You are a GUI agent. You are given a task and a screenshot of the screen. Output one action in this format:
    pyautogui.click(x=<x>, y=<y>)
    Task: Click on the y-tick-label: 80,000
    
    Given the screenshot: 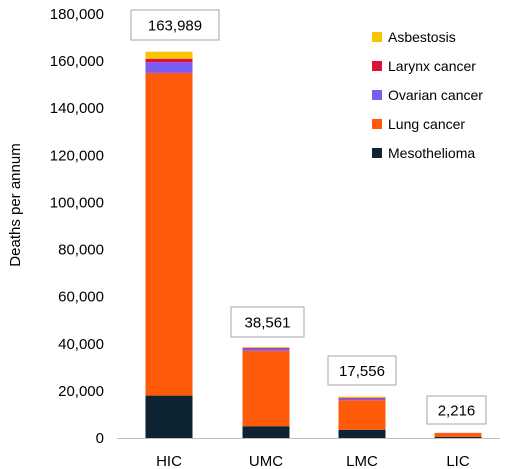 What is the action you would take?
    pyautogui.click(x=81, y=250)
    